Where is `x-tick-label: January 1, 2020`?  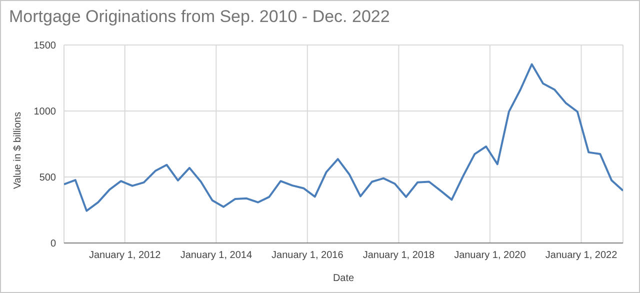 x-tick-label: January 1, 2020 is located at coordinates (490, 256).